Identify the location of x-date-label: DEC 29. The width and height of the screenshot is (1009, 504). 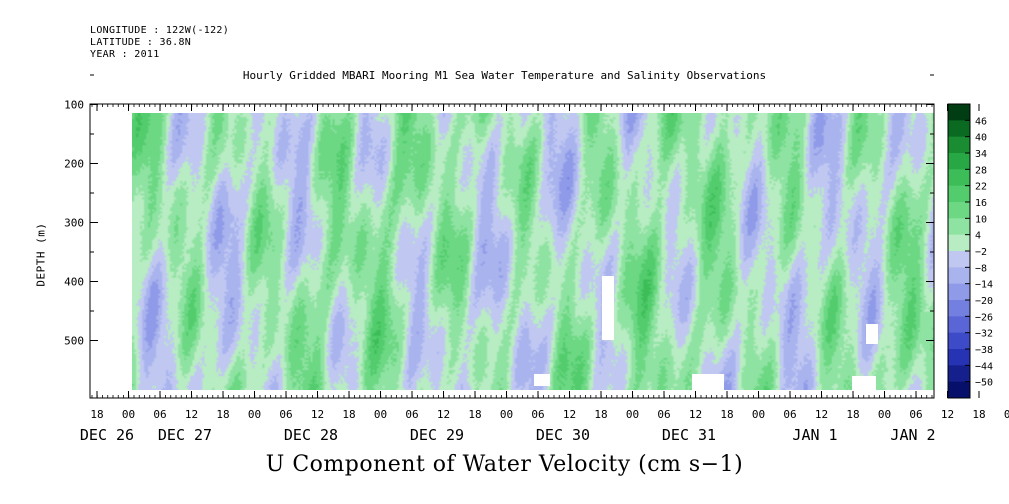
(437, 435).